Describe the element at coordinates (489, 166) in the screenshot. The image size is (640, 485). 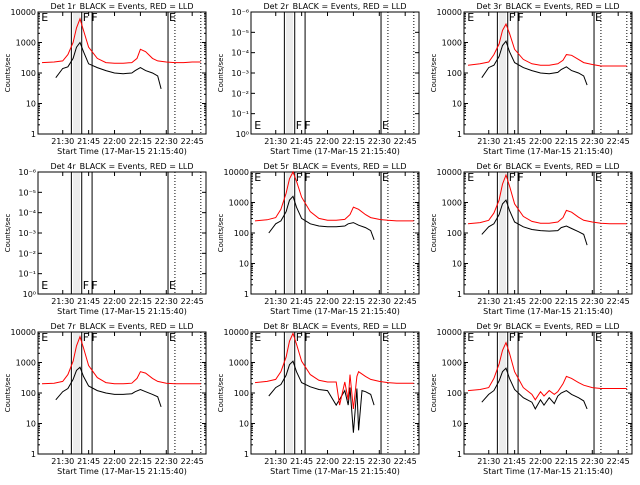
I see `panel-title: Det 6r` at that location.